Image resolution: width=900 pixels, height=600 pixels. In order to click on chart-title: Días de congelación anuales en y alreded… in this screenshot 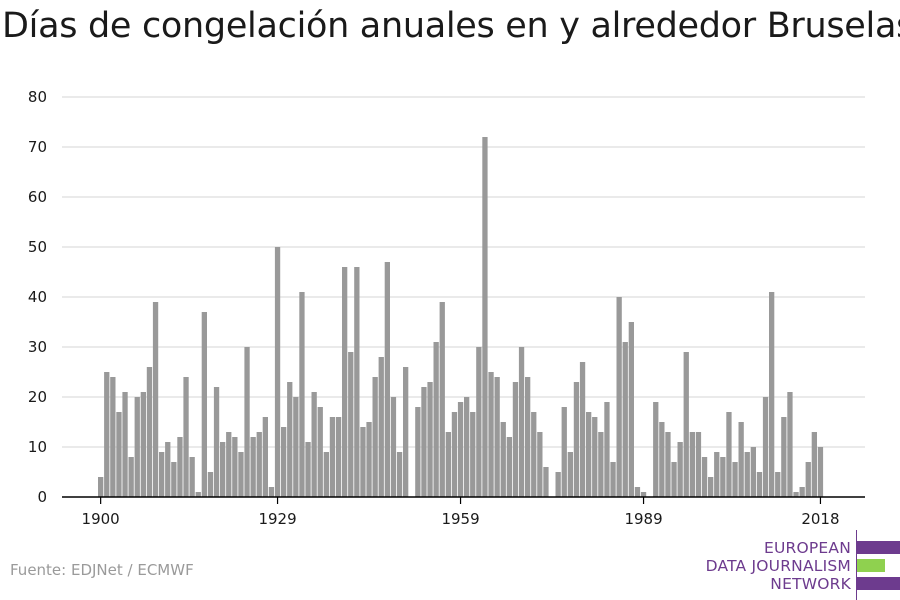, I will do `click(451, 26)`.